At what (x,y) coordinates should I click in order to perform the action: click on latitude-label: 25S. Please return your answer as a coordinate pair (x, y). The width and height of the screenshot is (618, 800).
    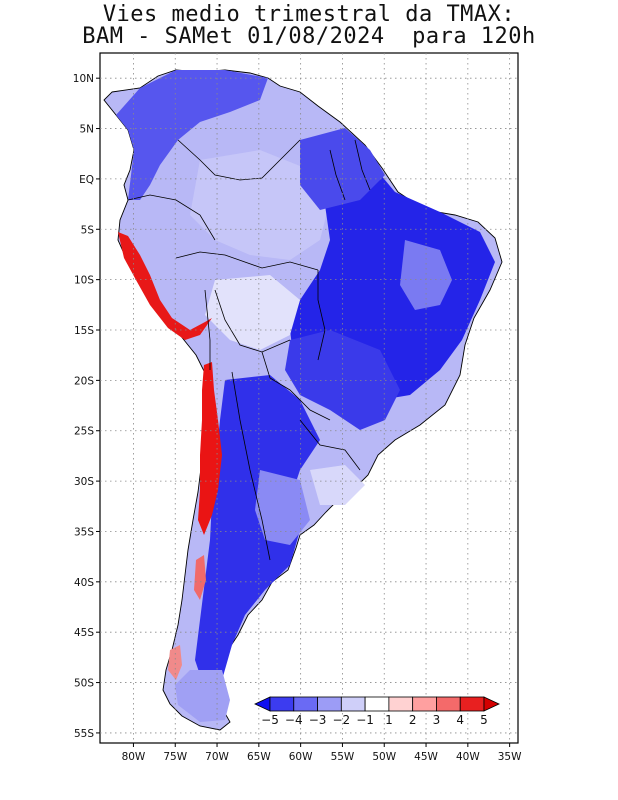
    Looking at the image, I should click on (84, 432).